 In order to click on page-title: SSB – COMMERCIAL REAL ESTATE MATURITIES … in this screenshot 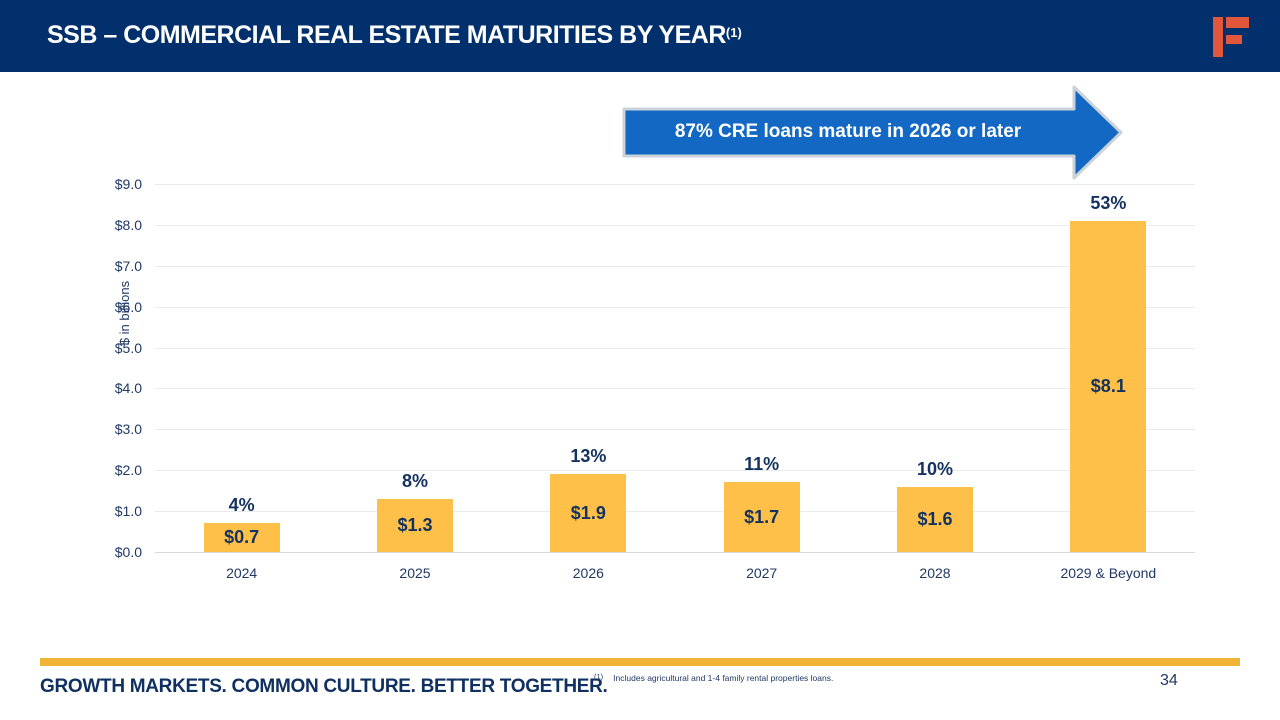, I will do `click(394, 35)`.